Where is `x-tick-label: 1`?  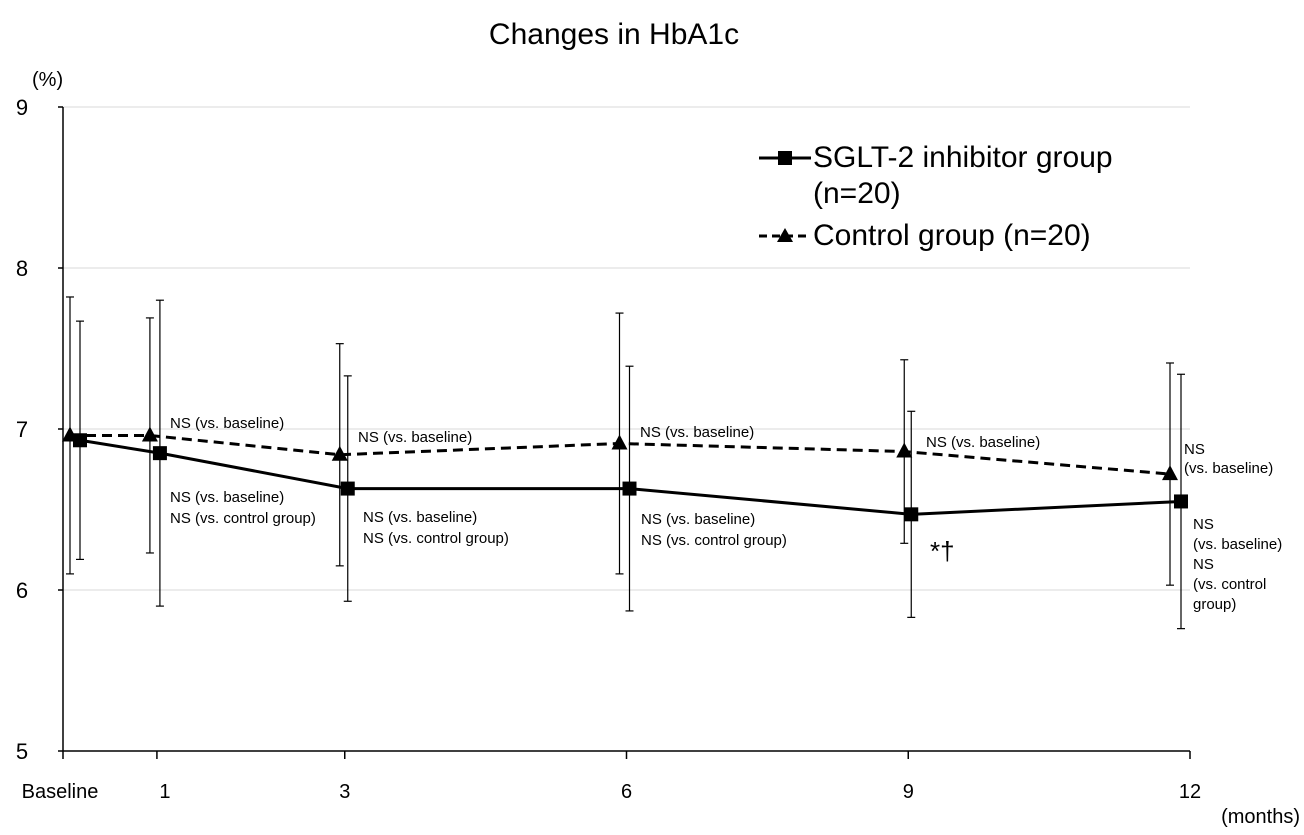 x-tick-label: 1 is located at coordinates (164, 792).